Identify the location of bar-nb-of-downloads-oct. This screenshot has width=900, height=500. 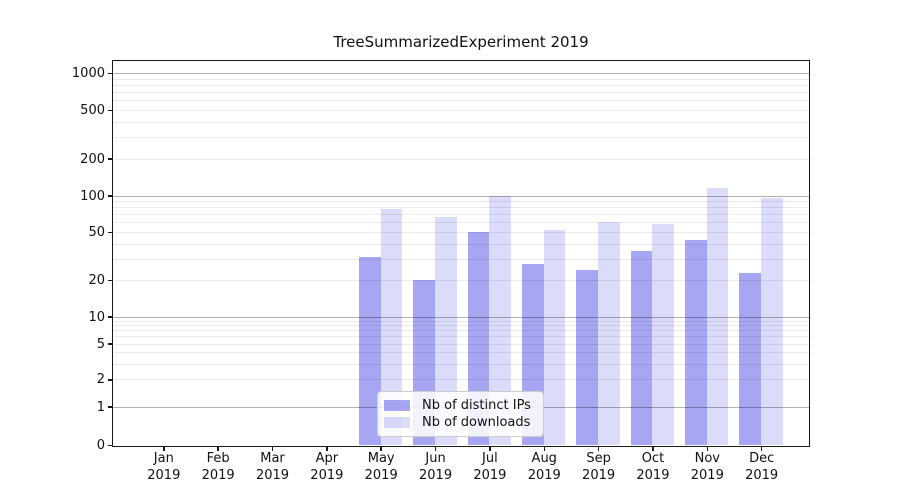
(663, 334).